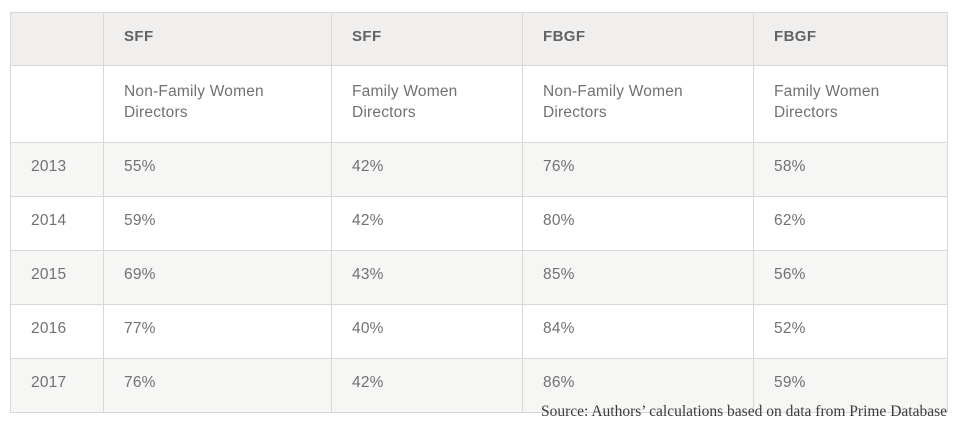  I want to click on table-row-2014: 2014 59% 42% 80% 62%, so click(479, 223).